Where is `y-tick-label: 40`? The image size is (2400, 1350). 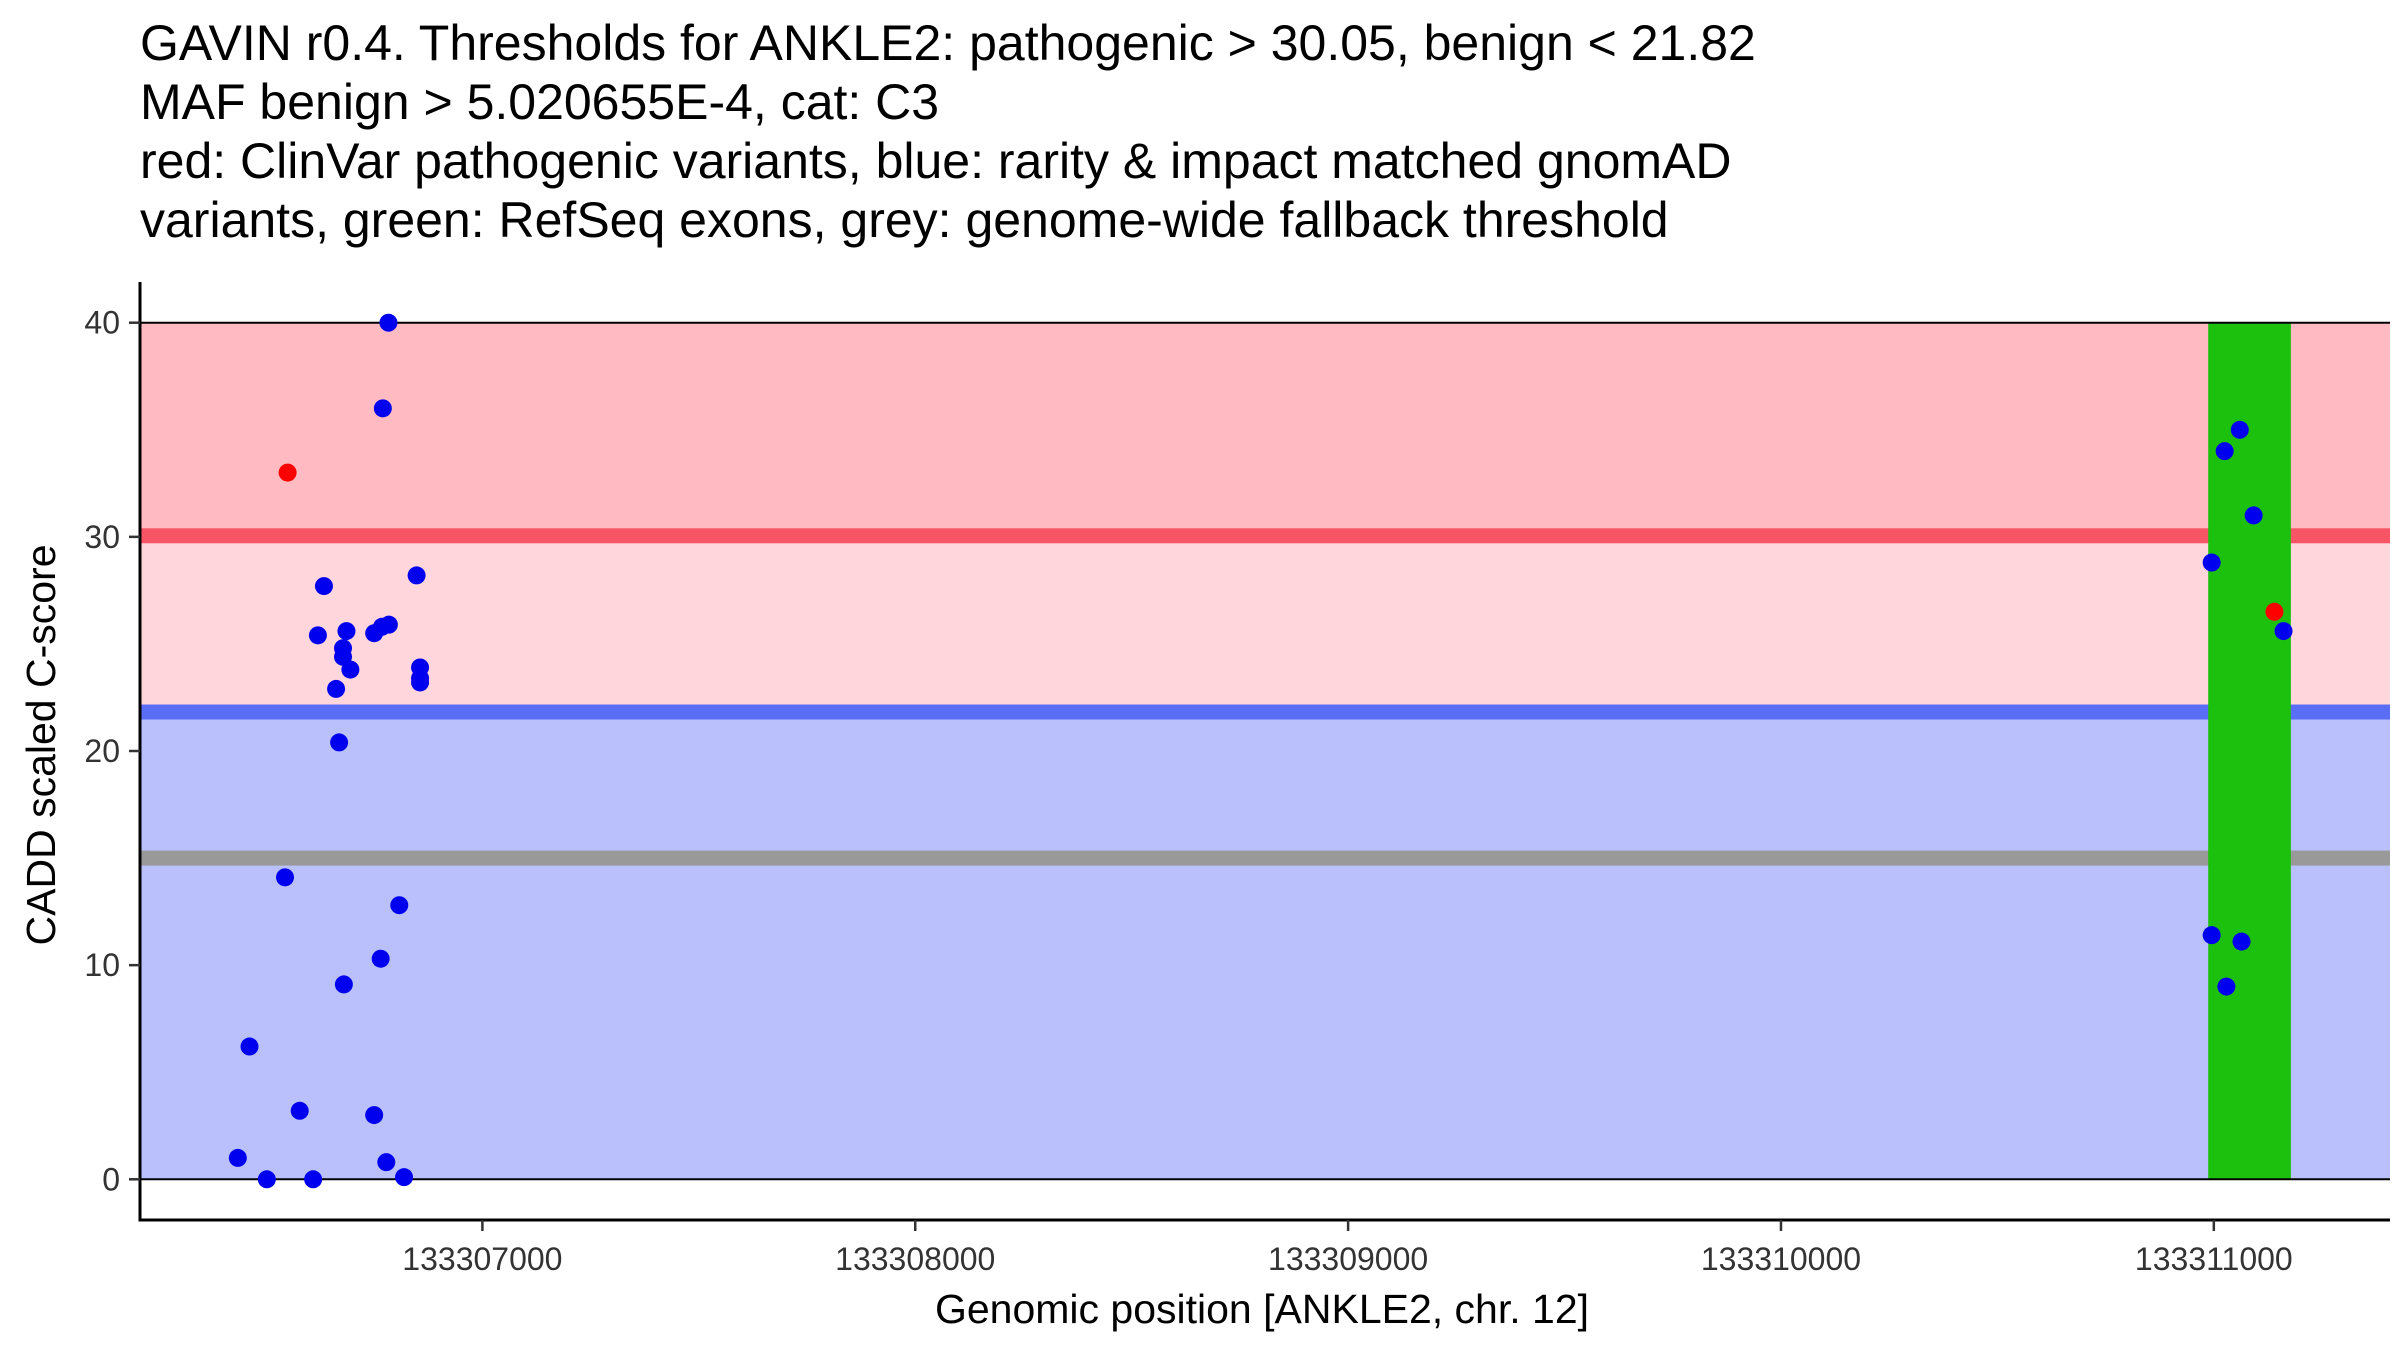 y-tick-label: 40 is located at coordinates (102, 323).